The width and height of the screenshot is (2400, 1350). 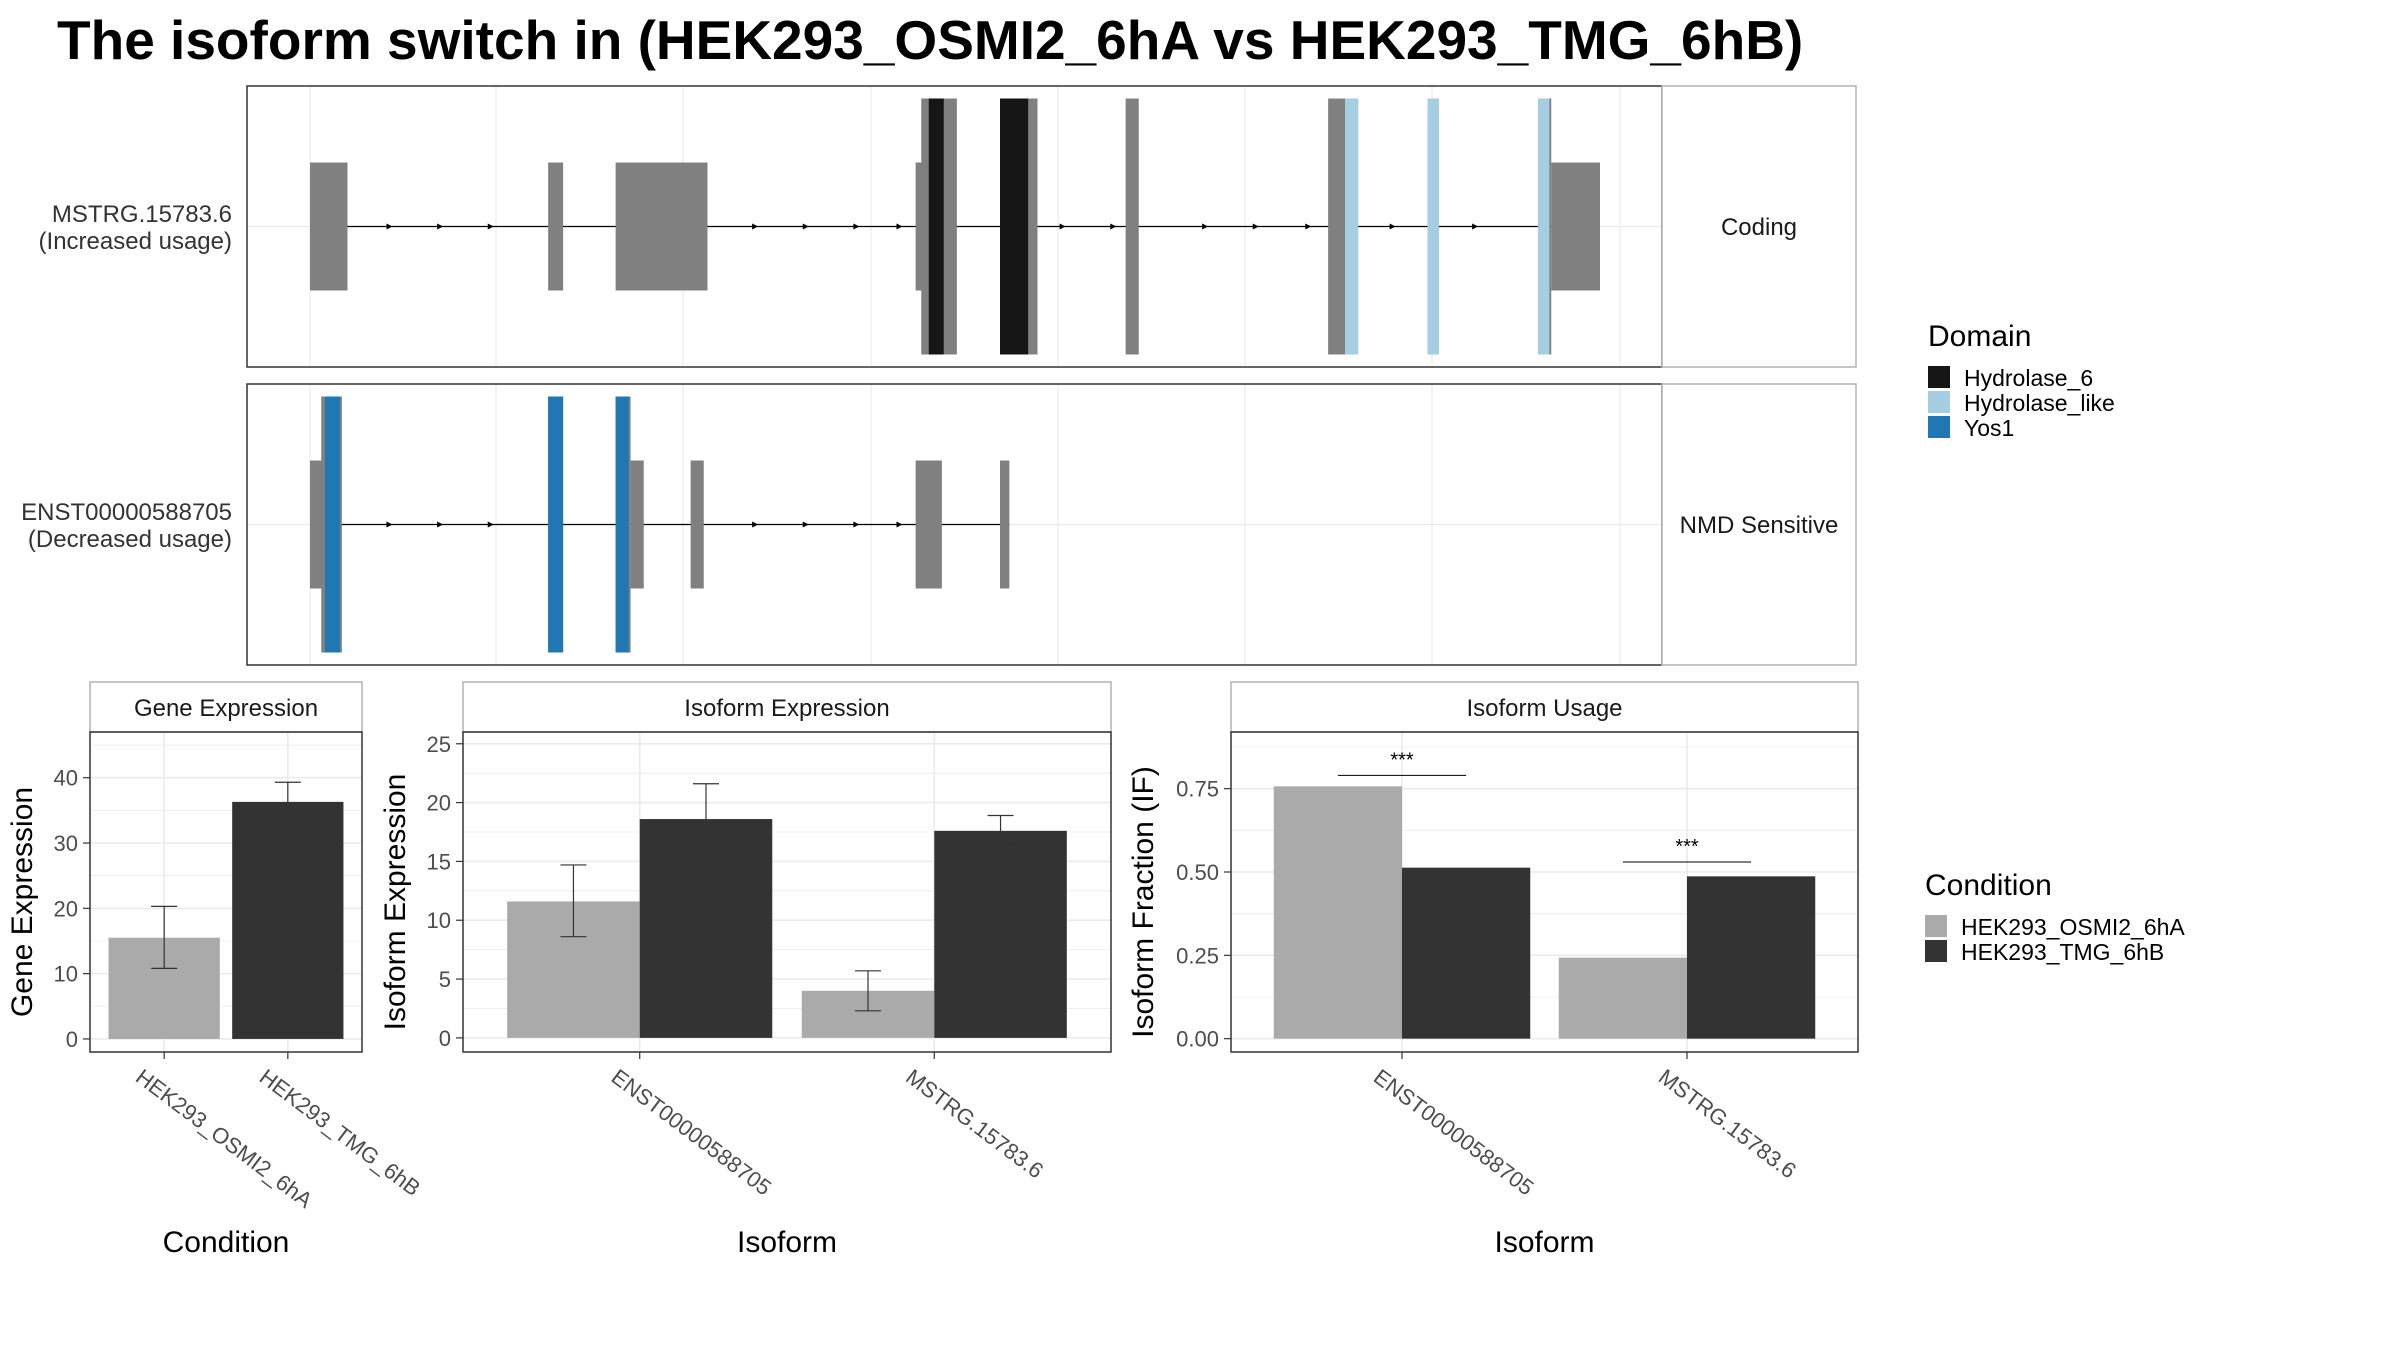 I want to click on y-tick-label: 30, so click(x=66, y=843).